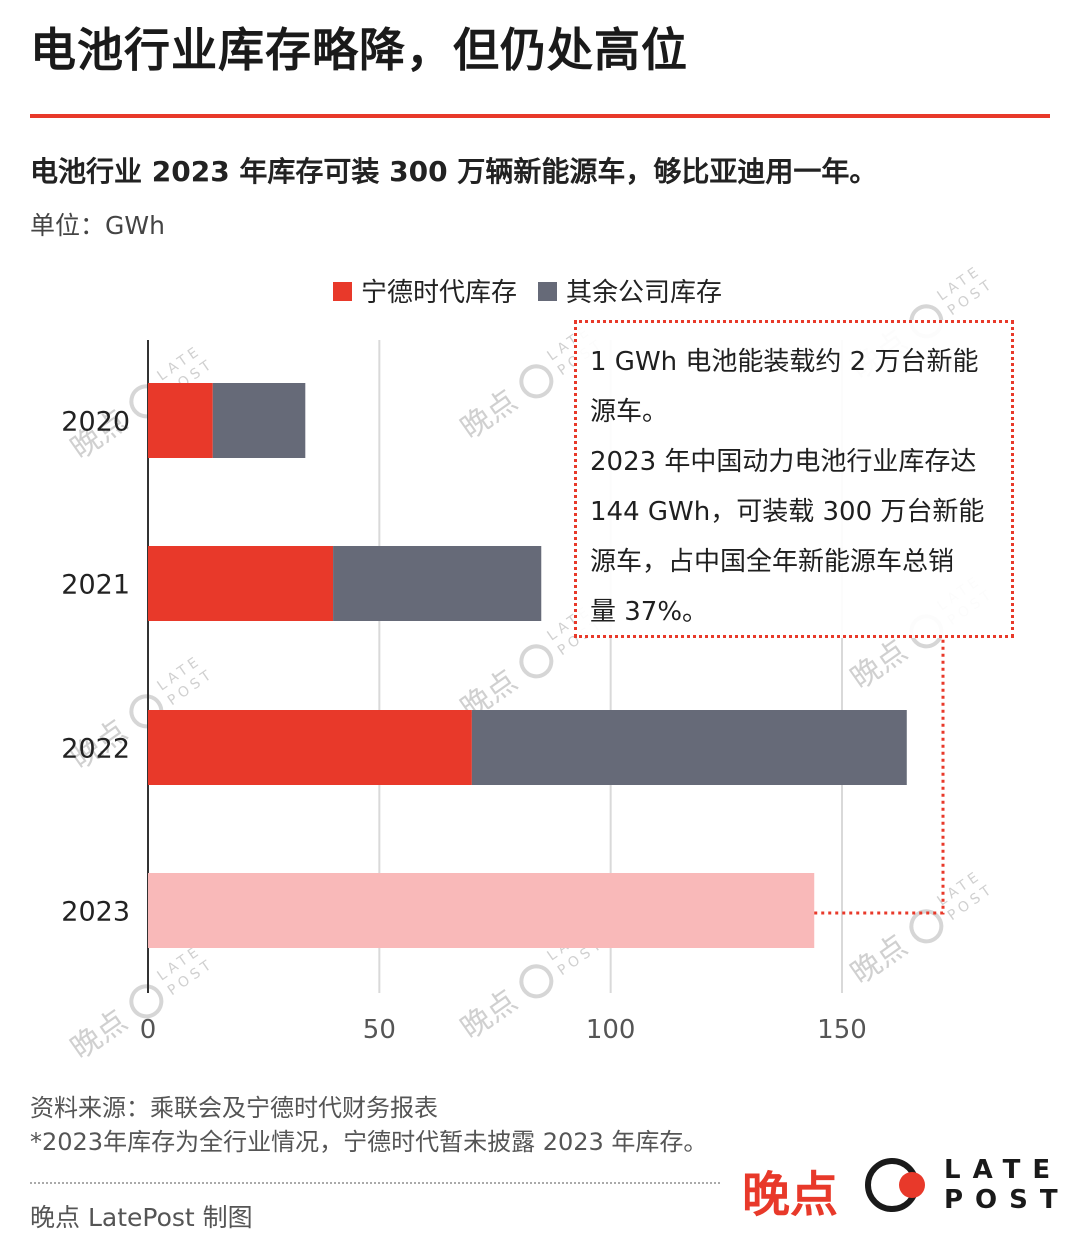 The width and height of the screenshot is (1080, 1247). What do you see at coordinates (644, 293) in the screenshot?
I see `legend-label: 其余公司库存` at bounding box center [644, 293].